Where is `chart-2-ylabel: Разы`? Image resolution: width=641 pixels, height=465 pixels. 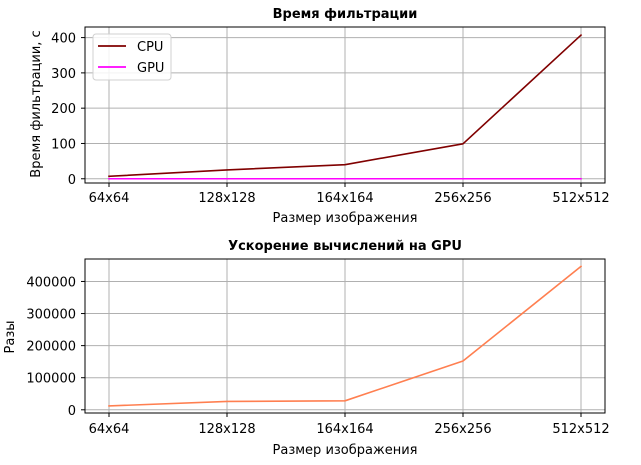
chart-2-ylabel: Разы is located at coordinates (10, 337).